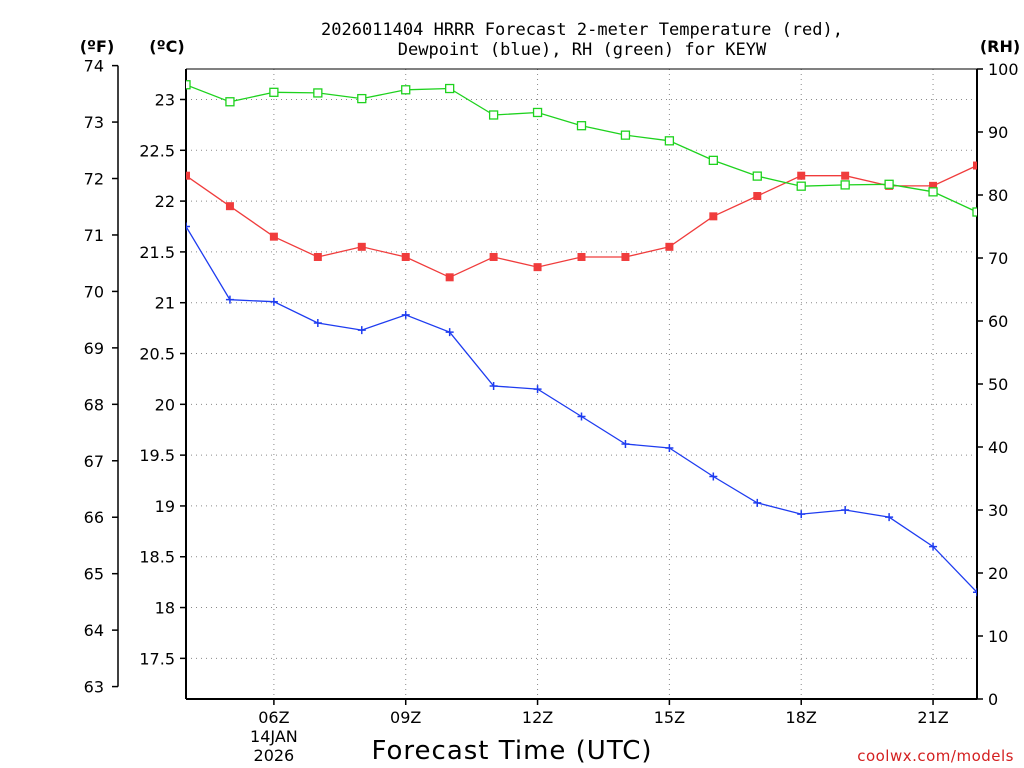  I want to click on x-date-label: 14JAN, so click(274, 736).